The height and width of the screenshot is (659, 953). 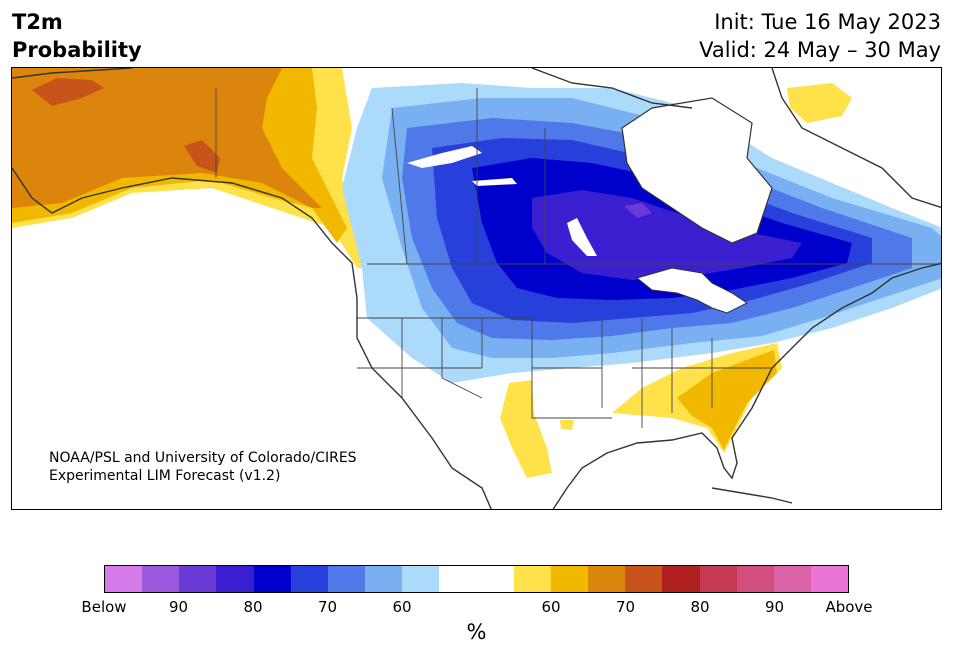 I want to click on colorbar-tick-labels: Below 90 80 70 60 60 70 80 90 Above, so click(x=476, y=608).